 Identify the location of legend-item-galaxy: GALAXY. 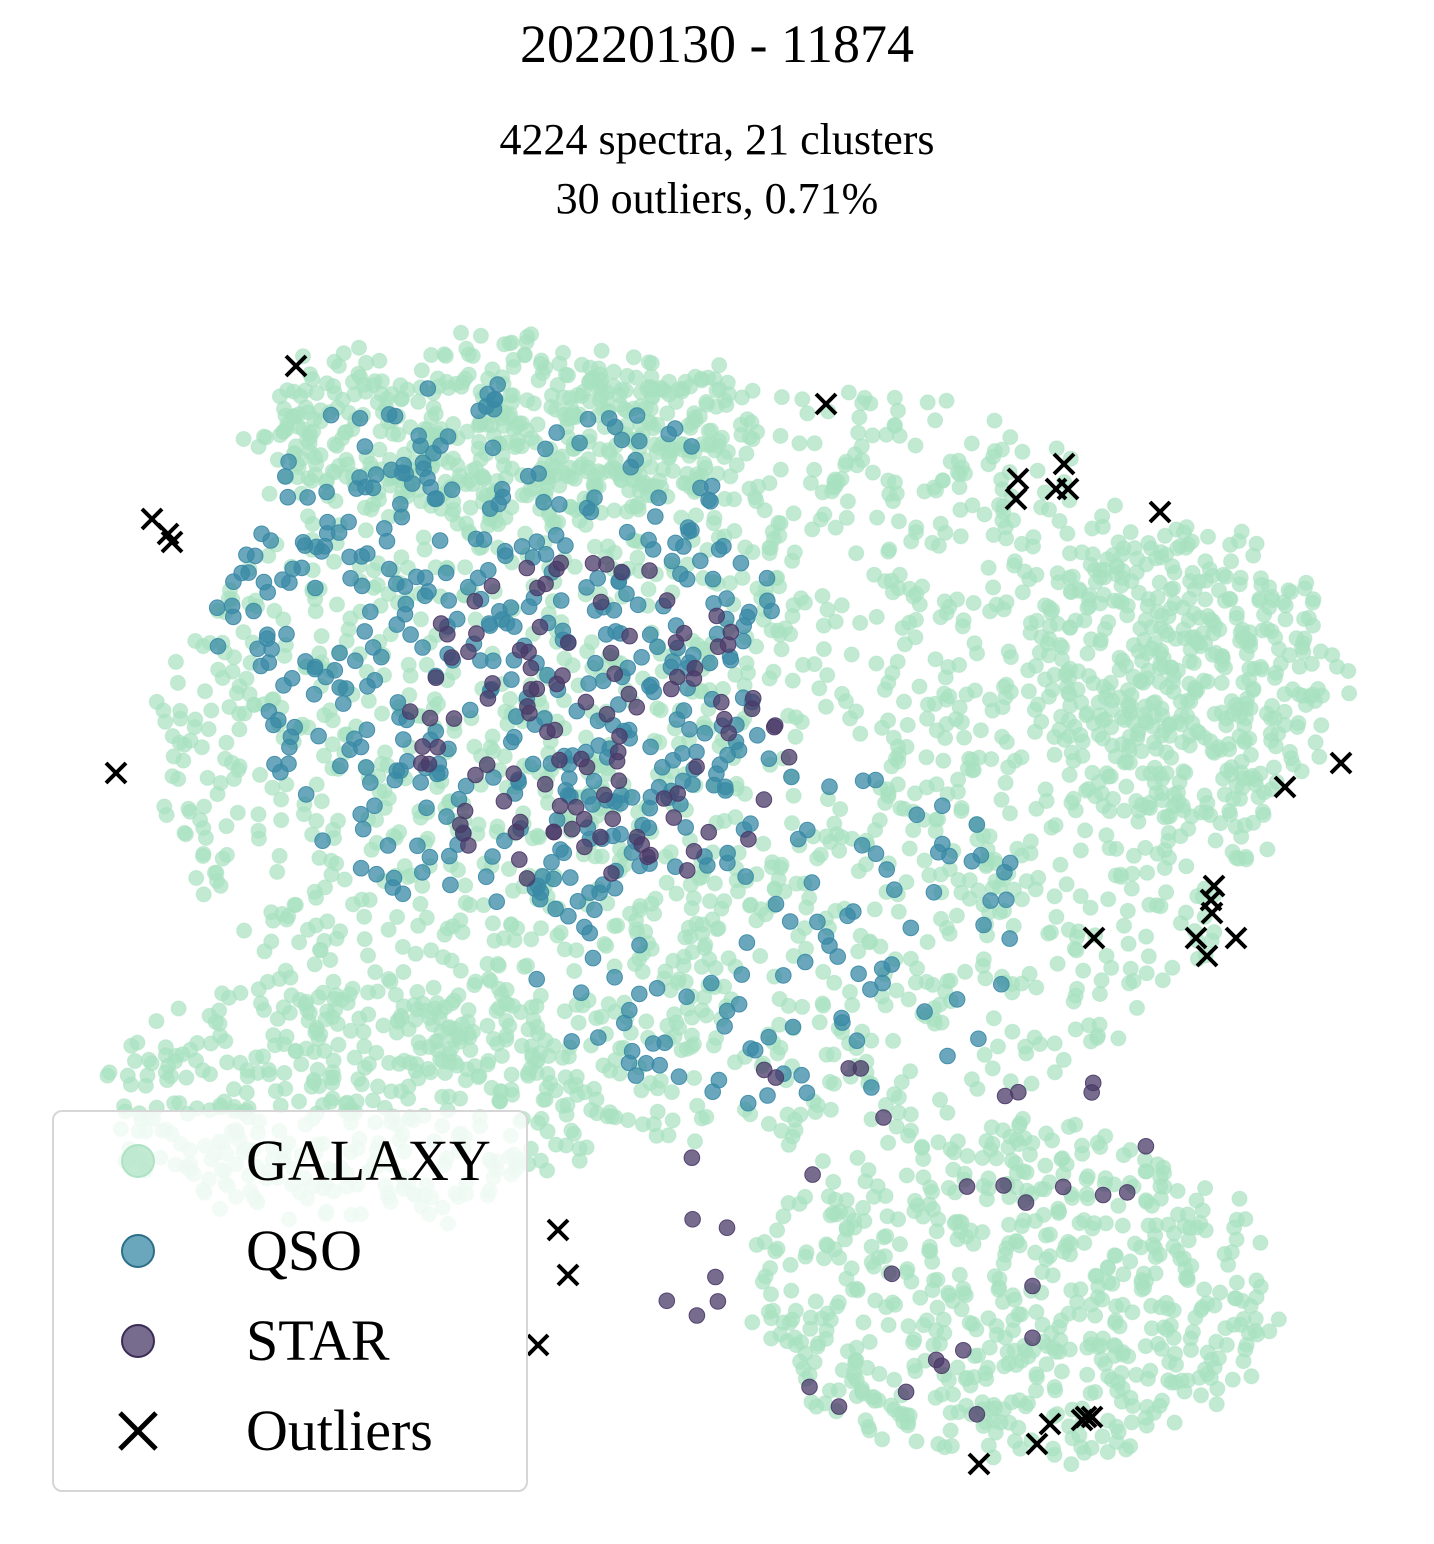
(290, 1161).